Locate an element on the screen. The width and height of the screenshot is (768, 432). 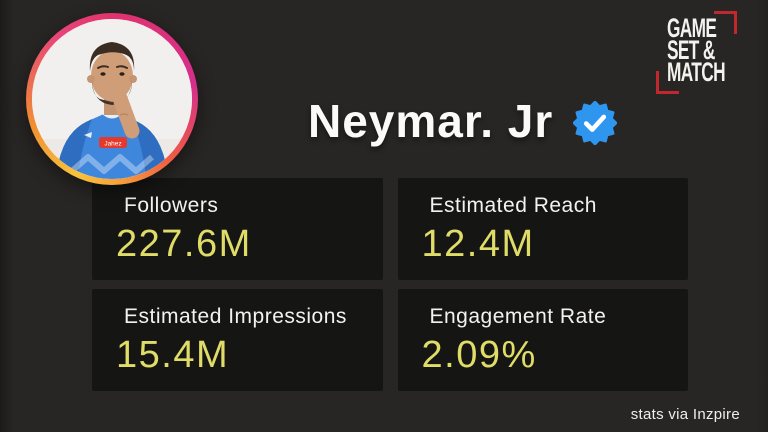
stat-label: Engagement Rate is located at coordinates (518, 316).